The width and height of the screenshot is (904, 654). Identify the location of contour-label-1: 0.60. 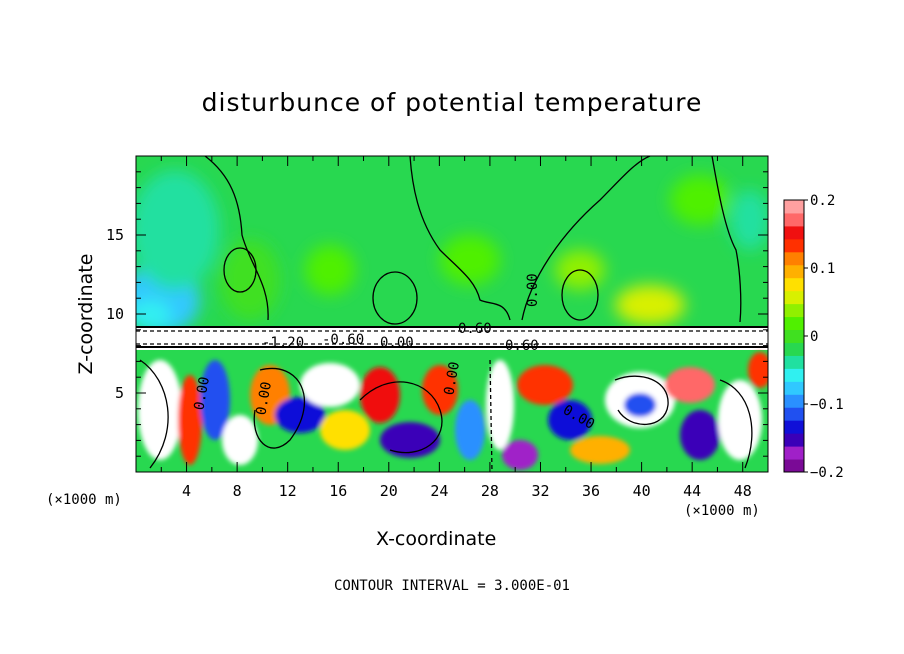
(475, 329).